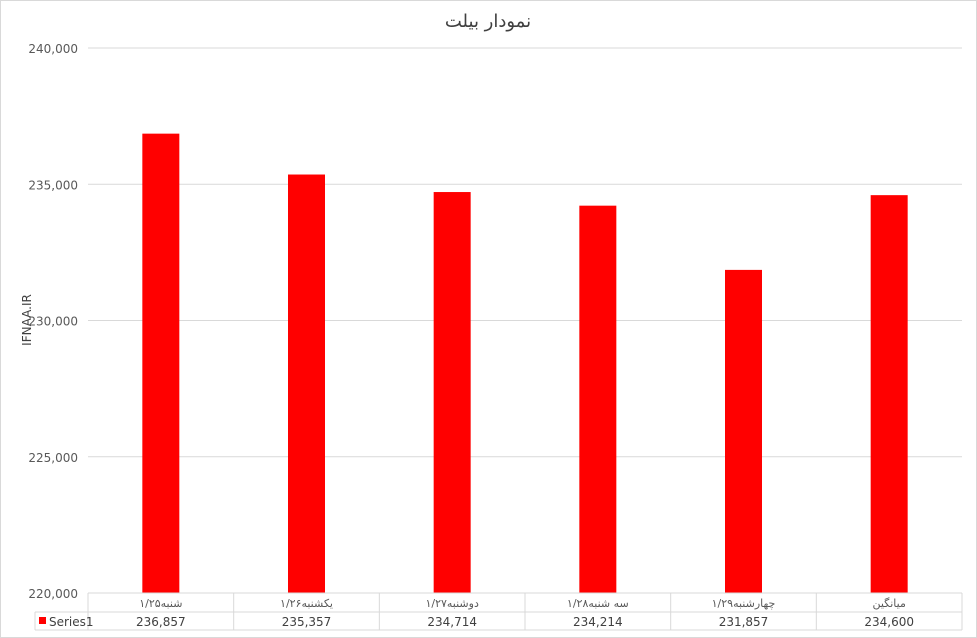 Image resolution: width=977 pixels, height=638 pixels. I want to click on x-category-label: چهارشنبه۱/۲۹, so click(744, 603).